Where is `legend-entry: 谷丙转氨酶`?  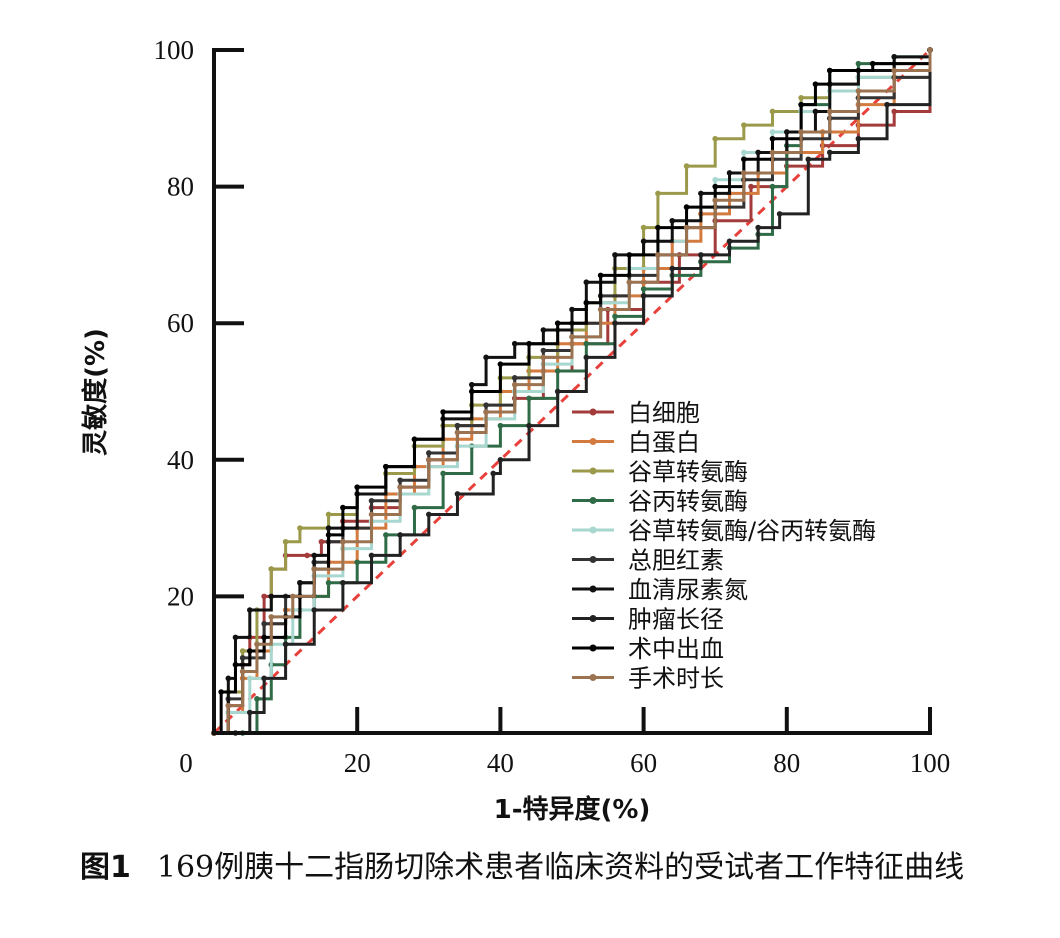
legend-entry: 谷丙转氨酶 is located at coordinates (660, 502).